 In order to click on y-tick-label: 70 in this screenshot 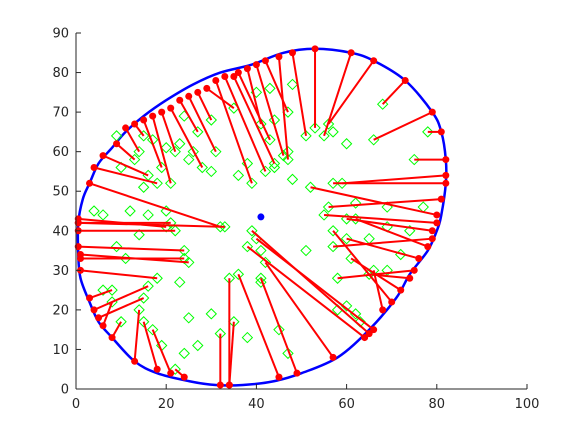, I will do `click(60, 113)`.